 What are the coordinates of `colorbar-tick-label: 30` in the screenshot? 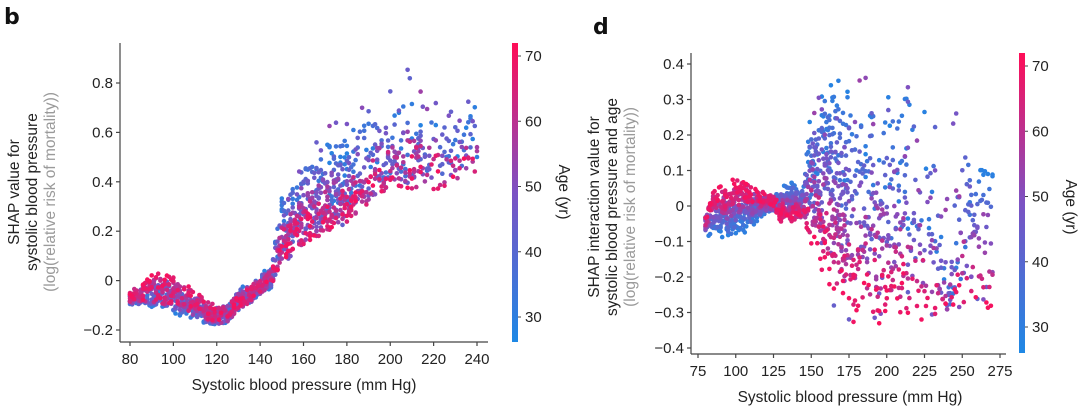 It's located at (533, 317).